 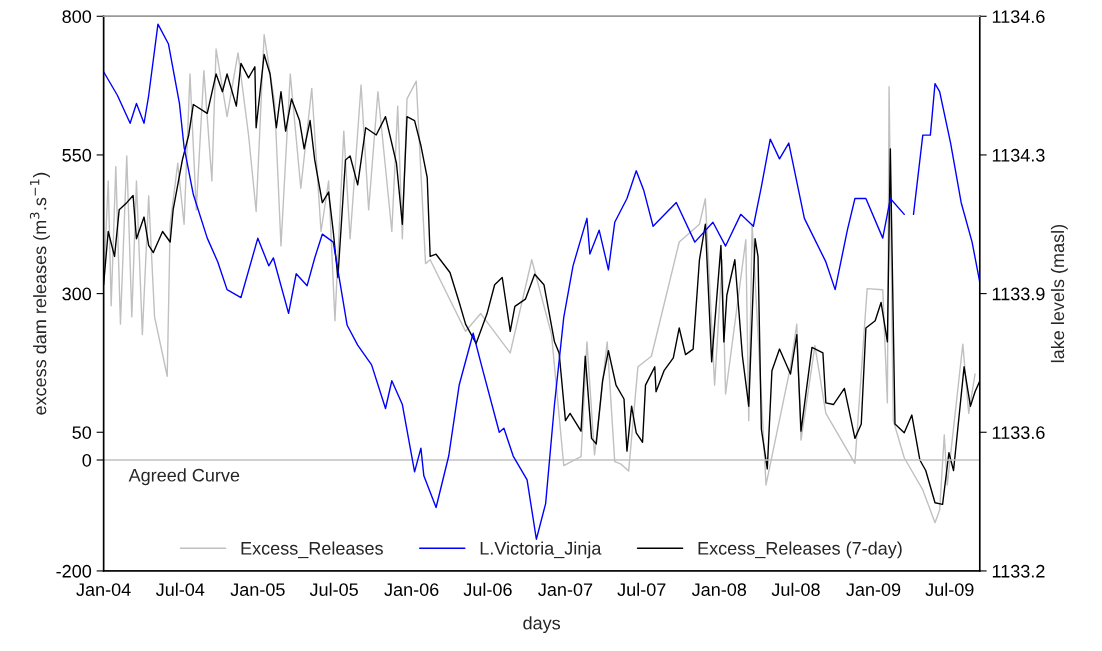 What do you see at coordinates (949, 589) in the screenshot?
I see `x-tick-label: Jul-09` at bounding box center [949, 589].